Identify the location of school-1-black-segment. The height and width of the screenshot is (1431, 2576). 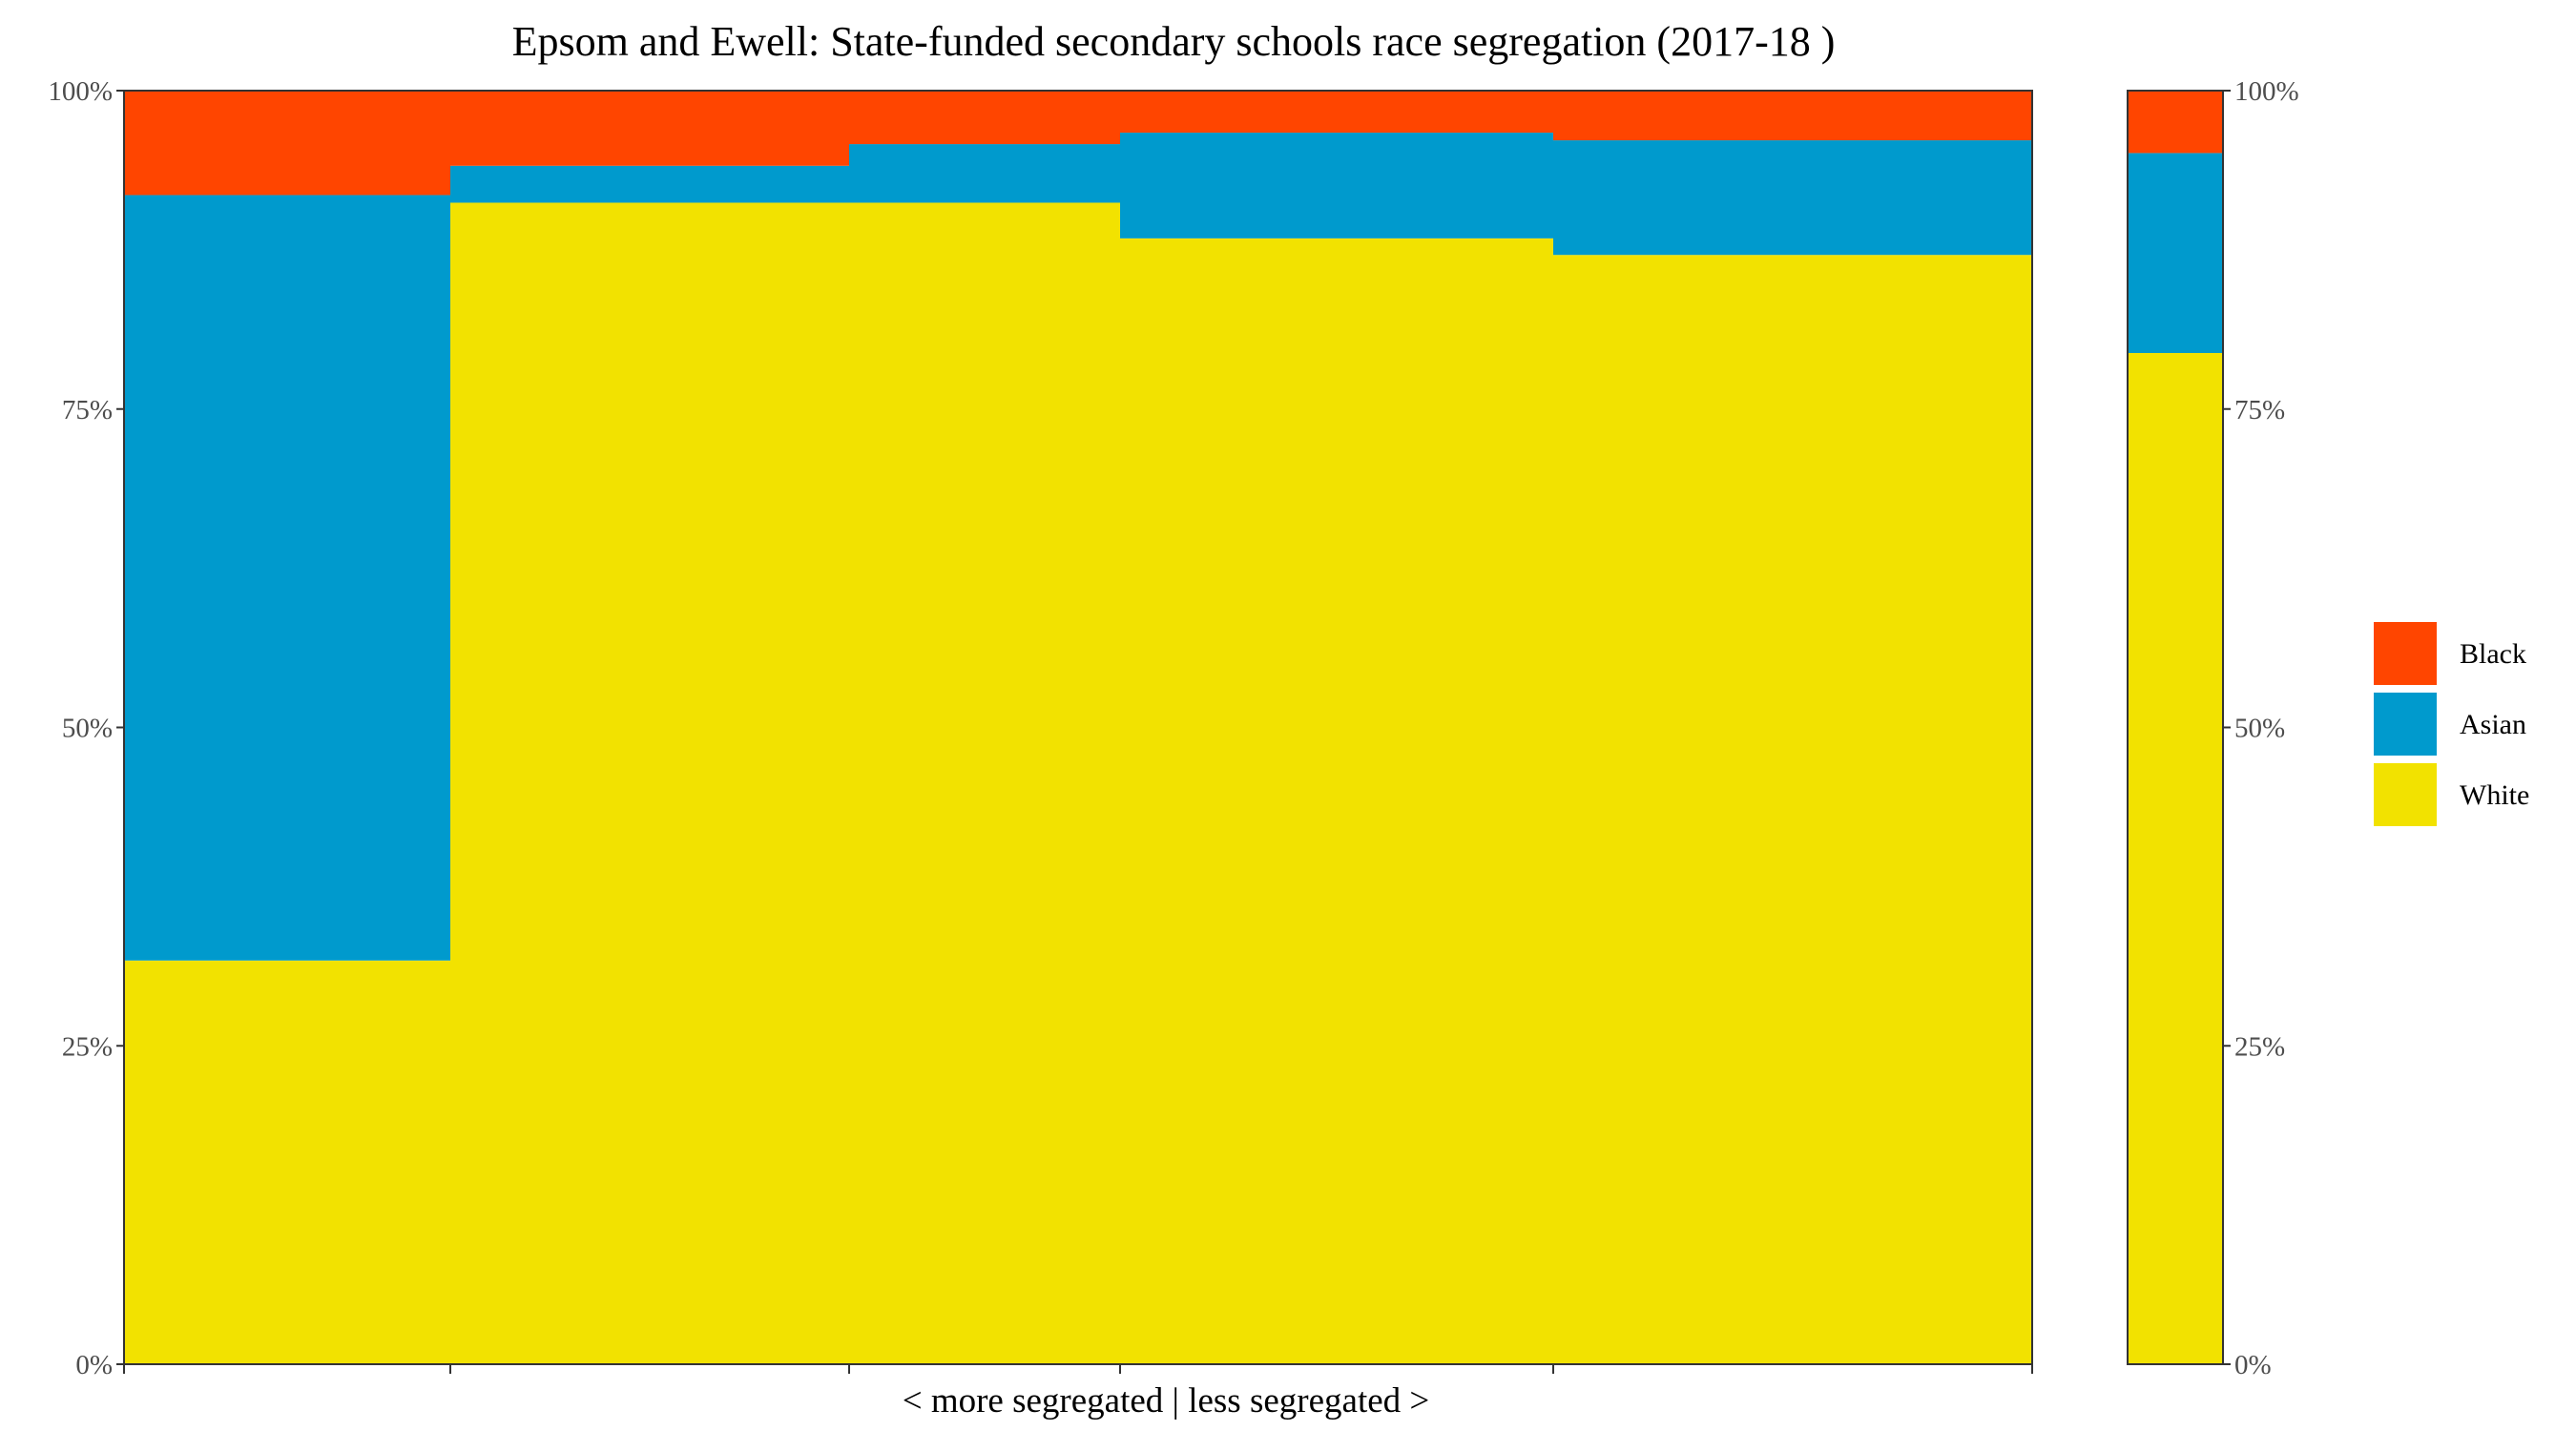
(287, 143).